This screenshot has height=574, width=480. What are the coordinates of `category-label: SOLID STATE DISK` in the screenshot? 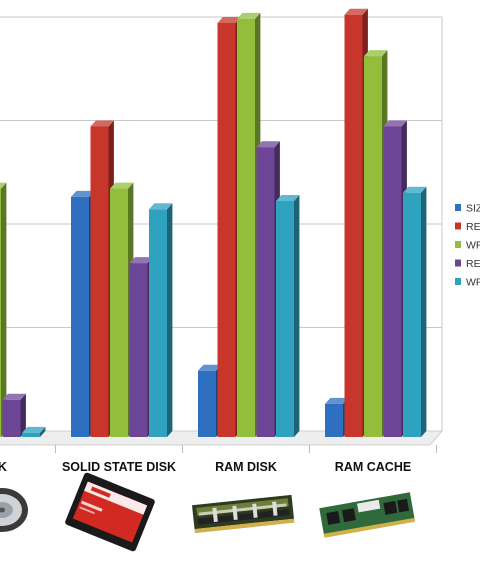 It's located at (119, 467).